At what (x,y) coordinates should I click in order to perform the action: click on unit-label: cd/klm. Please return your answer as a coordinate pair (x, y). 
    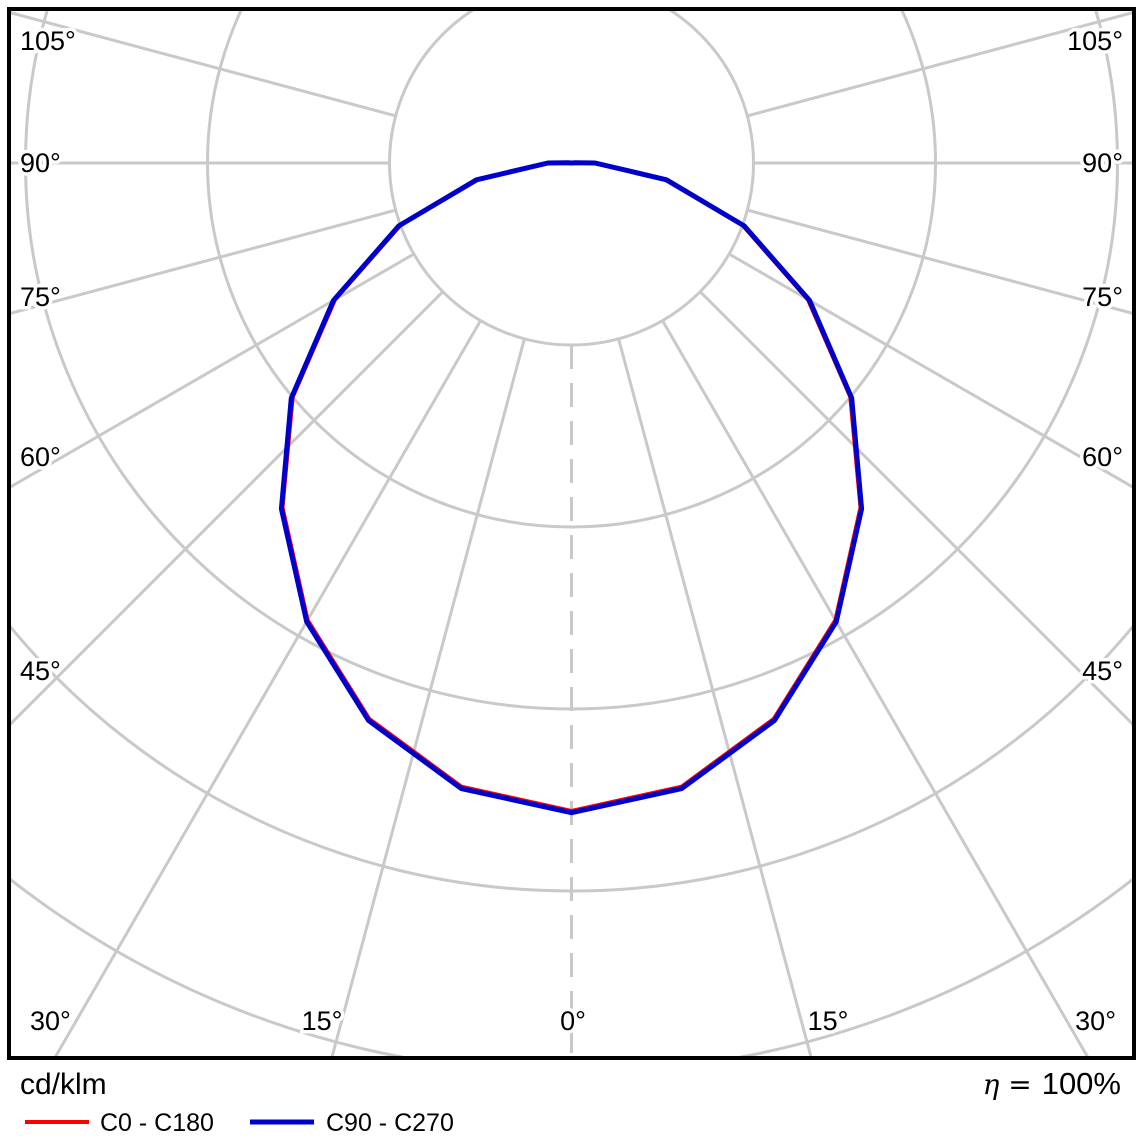
    Looking at the image, I should click on (63, 1084).